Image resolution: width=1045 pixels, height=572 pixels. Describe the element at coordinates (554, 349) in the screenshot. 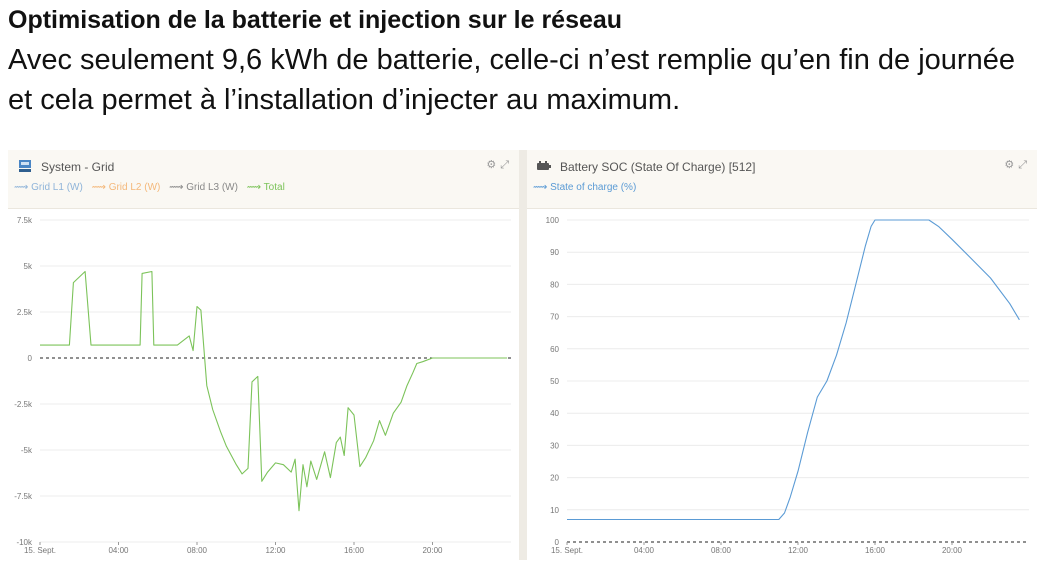

I see `y-tick-label: 60` at that location.